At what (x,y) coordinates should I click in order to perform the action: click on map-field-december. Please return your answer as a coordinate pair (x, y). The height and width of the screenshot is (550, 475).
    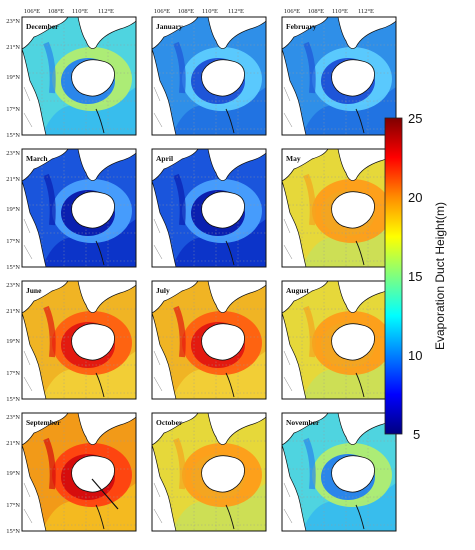
    Looking at the image, I should click on (79, 76).